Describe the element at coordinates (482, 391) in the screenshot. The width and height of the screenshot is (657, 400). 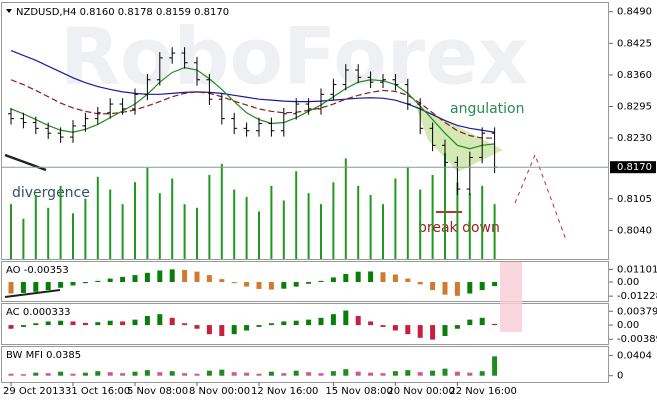
I see `x-tick-label: 22 Nov 16:00` at that location.